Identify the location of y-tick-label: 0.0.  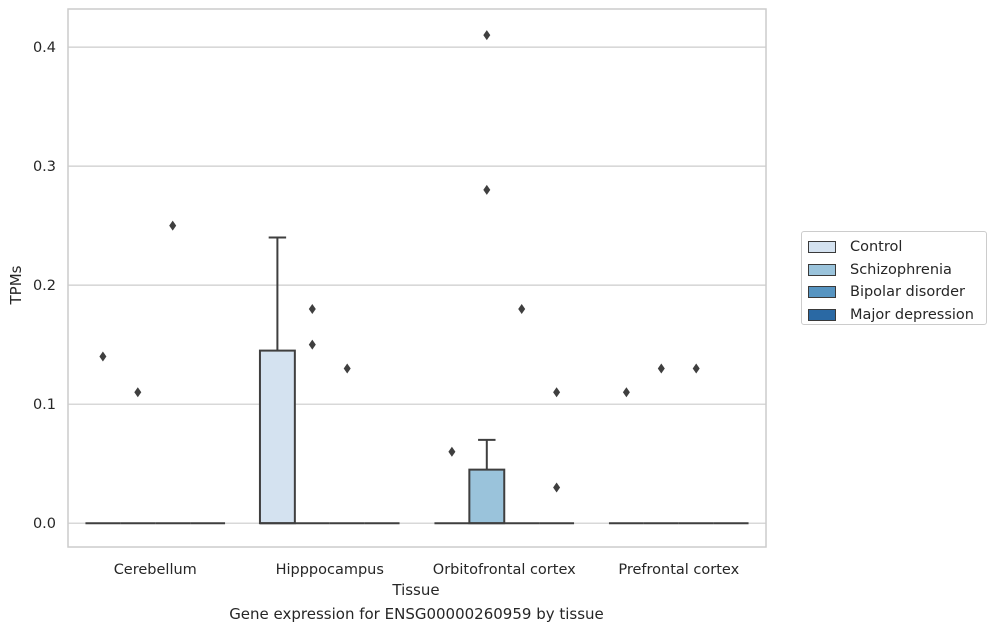
(44, 524).